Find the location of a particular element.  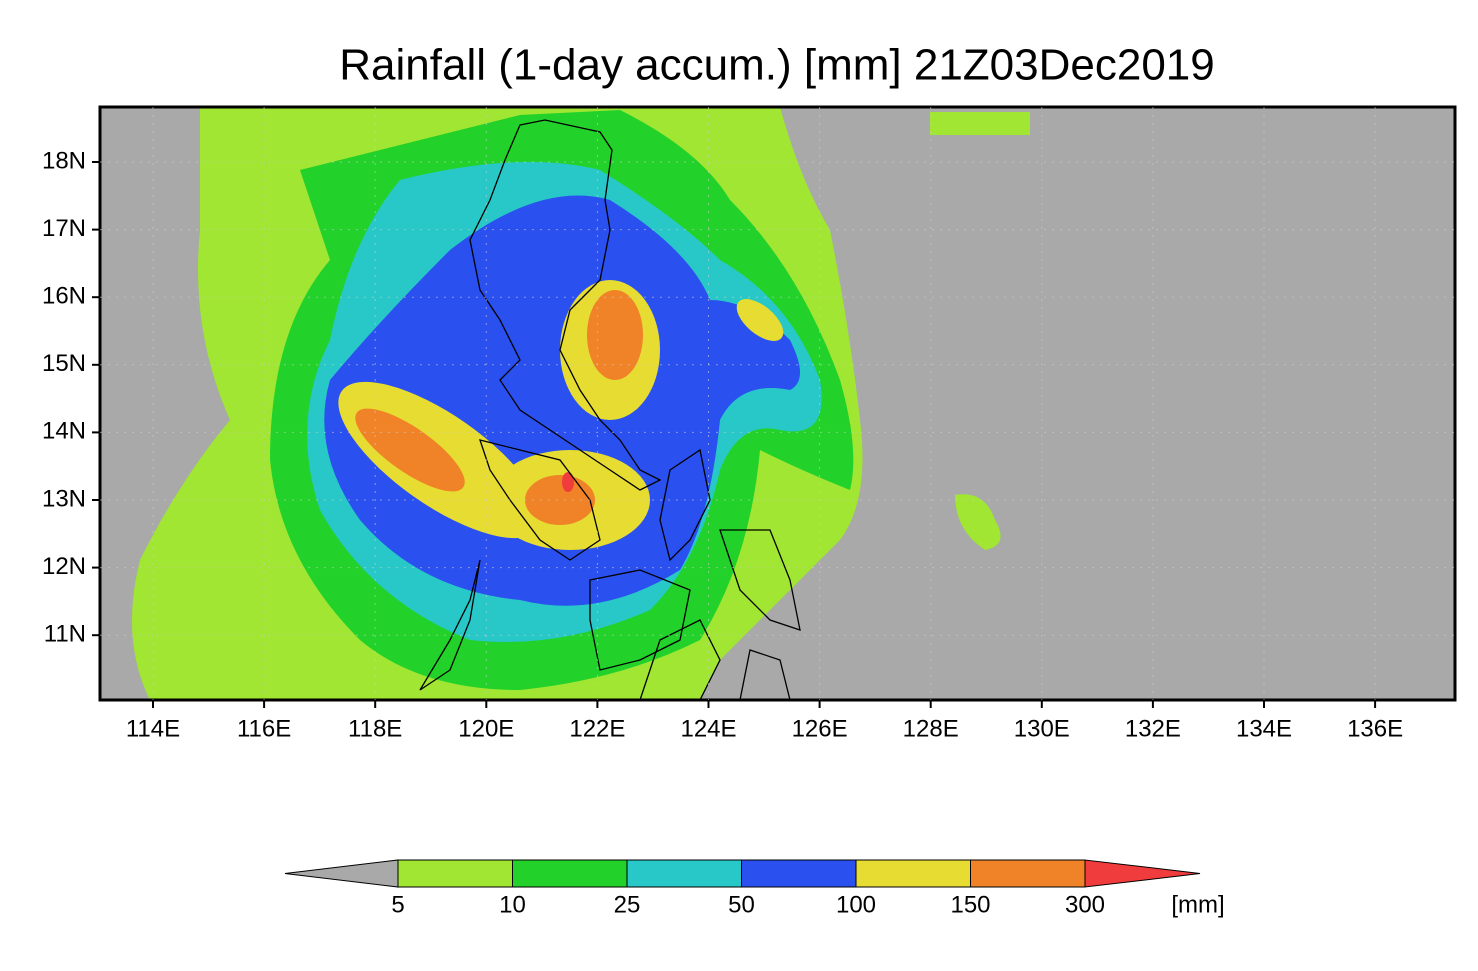

lat-label: 13N is located at coordinates (64, 498).